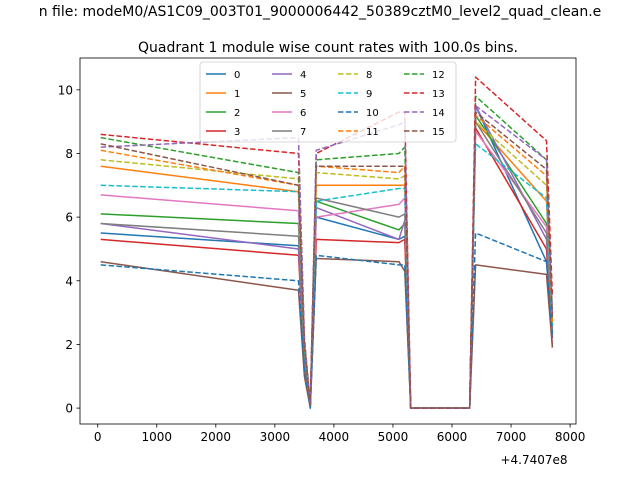 The width and height of the screenshot is (640, 480). I want to click on x-tick-label-3000: 3000, so click(275, 437).